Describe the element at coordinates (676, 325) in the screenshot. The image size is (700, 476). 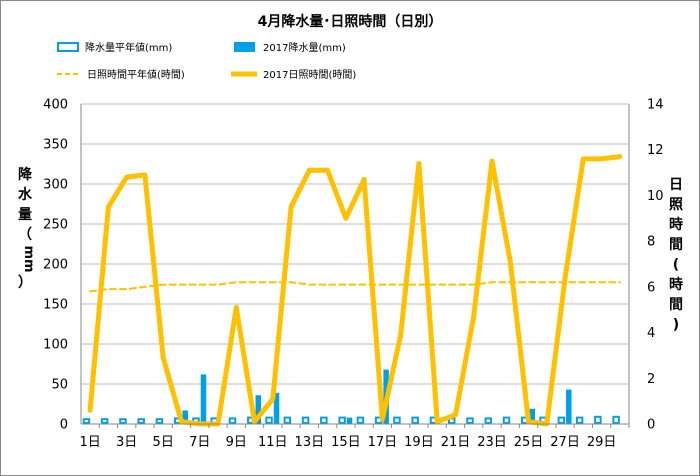
I see `y-right-title-char: )` at that location.